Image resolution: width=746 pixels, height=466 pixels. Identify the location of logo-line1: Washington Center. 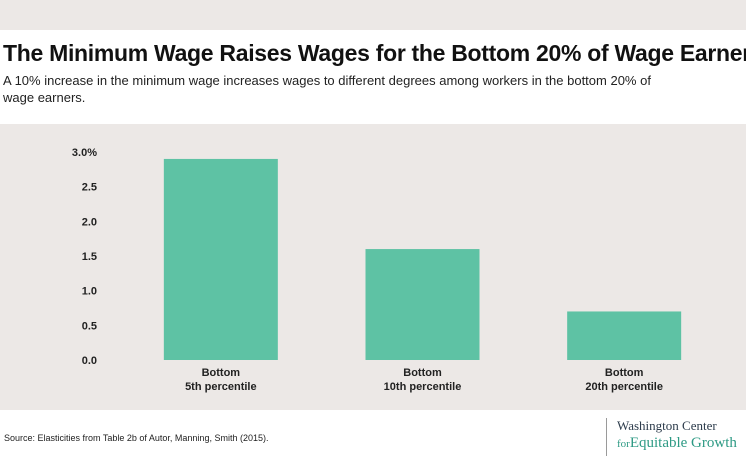
(667, 425).